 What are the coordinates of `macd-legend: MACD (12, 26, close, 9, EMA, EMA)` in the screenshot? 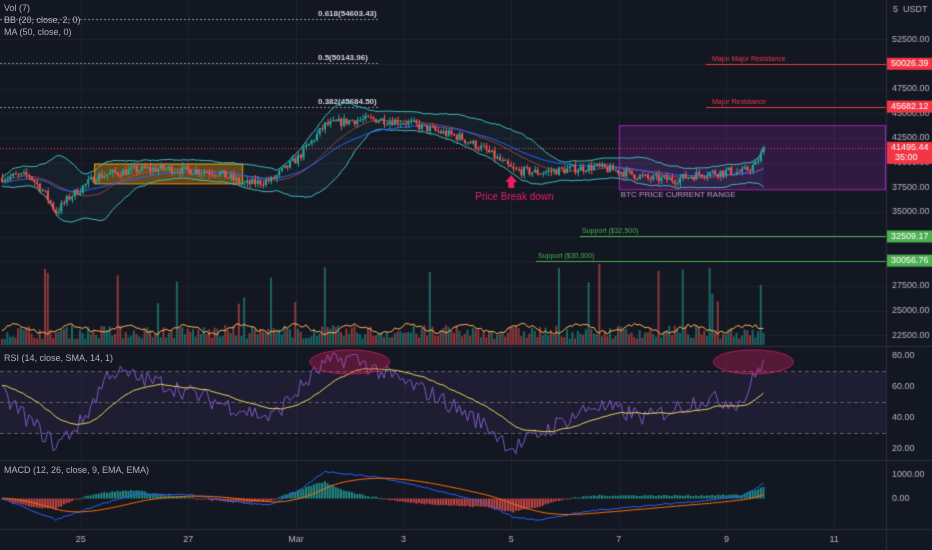 It's located at (77, 470).